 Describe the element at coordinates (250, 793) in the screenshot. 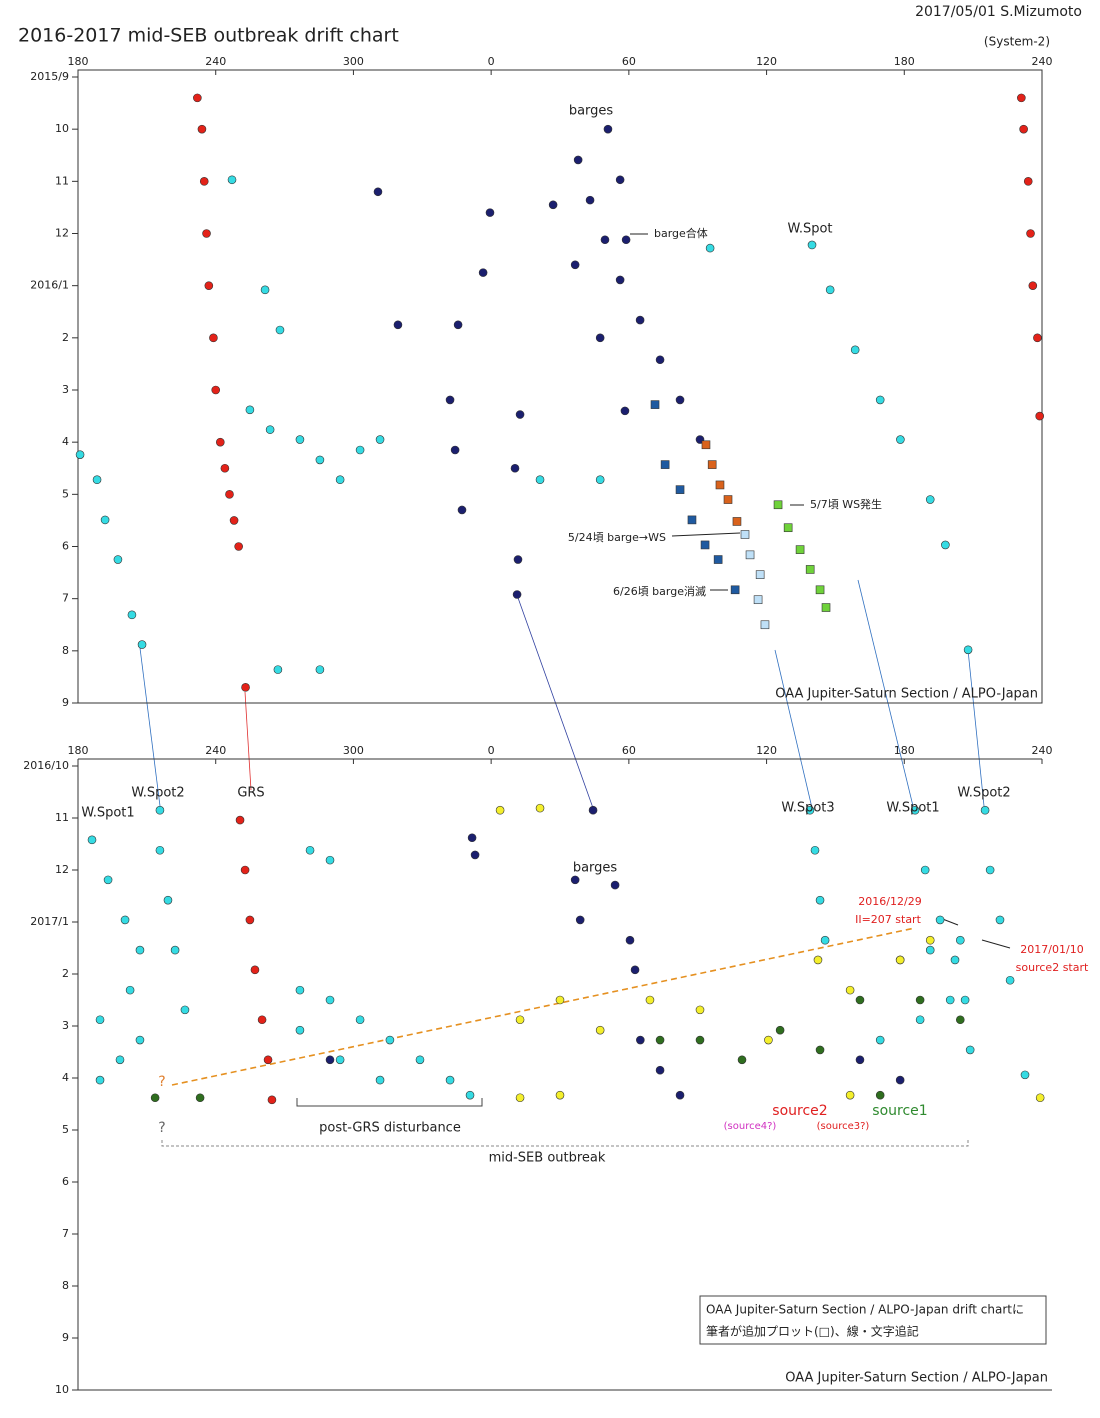

I see `annotation: GRS` at that location.